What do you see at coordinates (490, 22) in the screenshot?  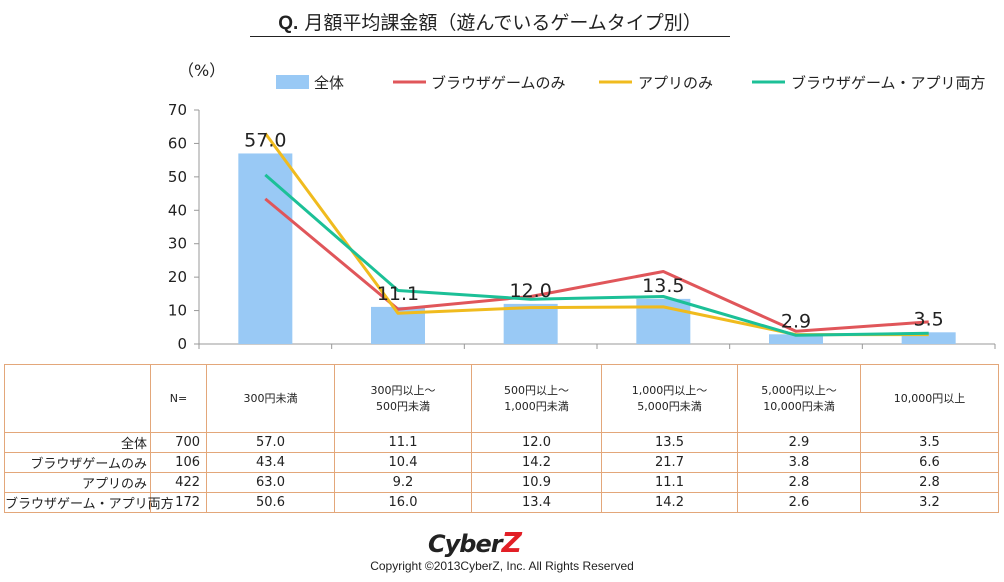 I see `chart-title: Q. 月額平均課金額（遊んでいるゲームタイプ別）` at bounding box center [490, 22].